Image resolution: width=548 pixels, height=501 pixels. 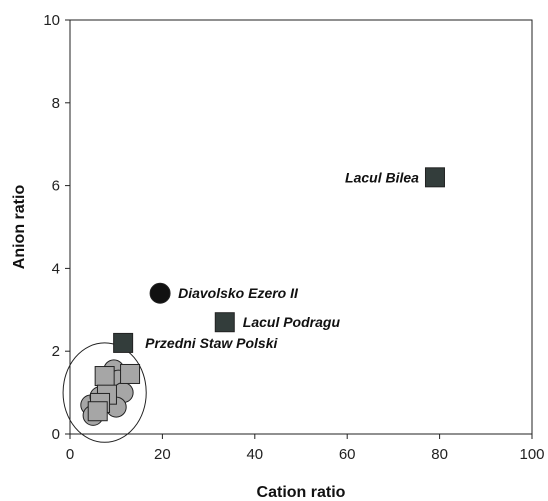 I want to click on x-tick-label: 100, so click(x=531, y=454).